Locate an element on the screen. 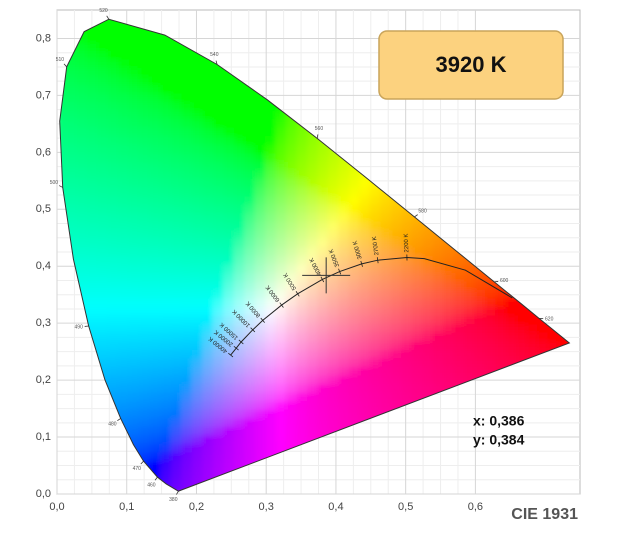  wavelength-label: 510 is located at coordinates (60, 60).